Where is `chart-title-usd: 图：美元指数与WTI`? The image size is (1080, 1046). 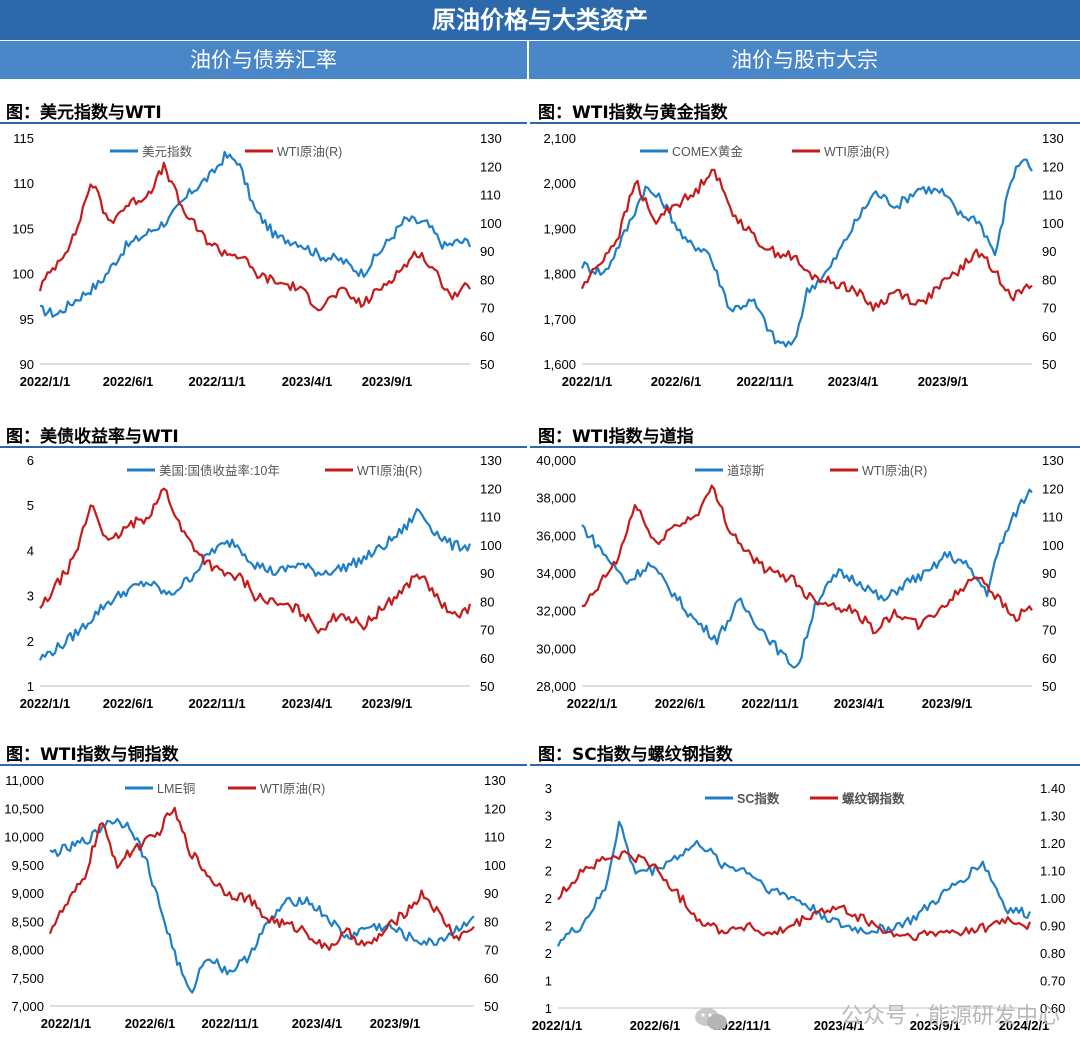
chart-title-usd: 图：美元指数与WTI is located at coordinates (84, 113).